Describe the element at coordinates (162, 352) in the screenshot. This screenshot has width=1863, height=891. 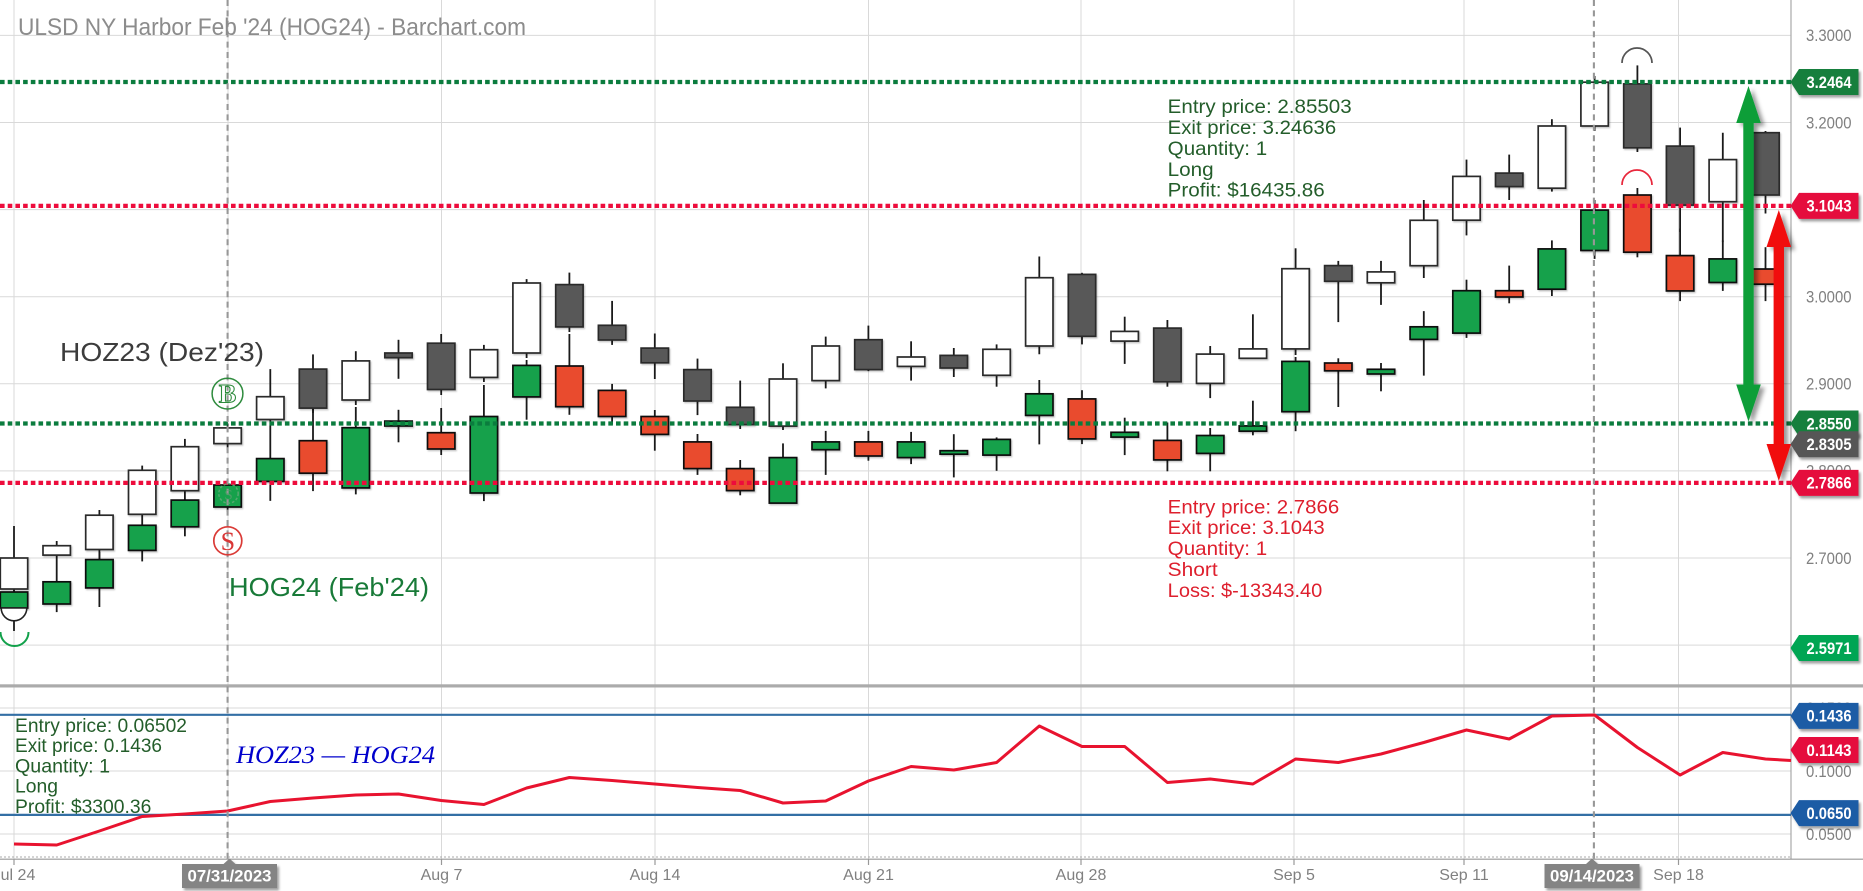
I see `svg-text: HOZ23 (Dez'23)` at that location.